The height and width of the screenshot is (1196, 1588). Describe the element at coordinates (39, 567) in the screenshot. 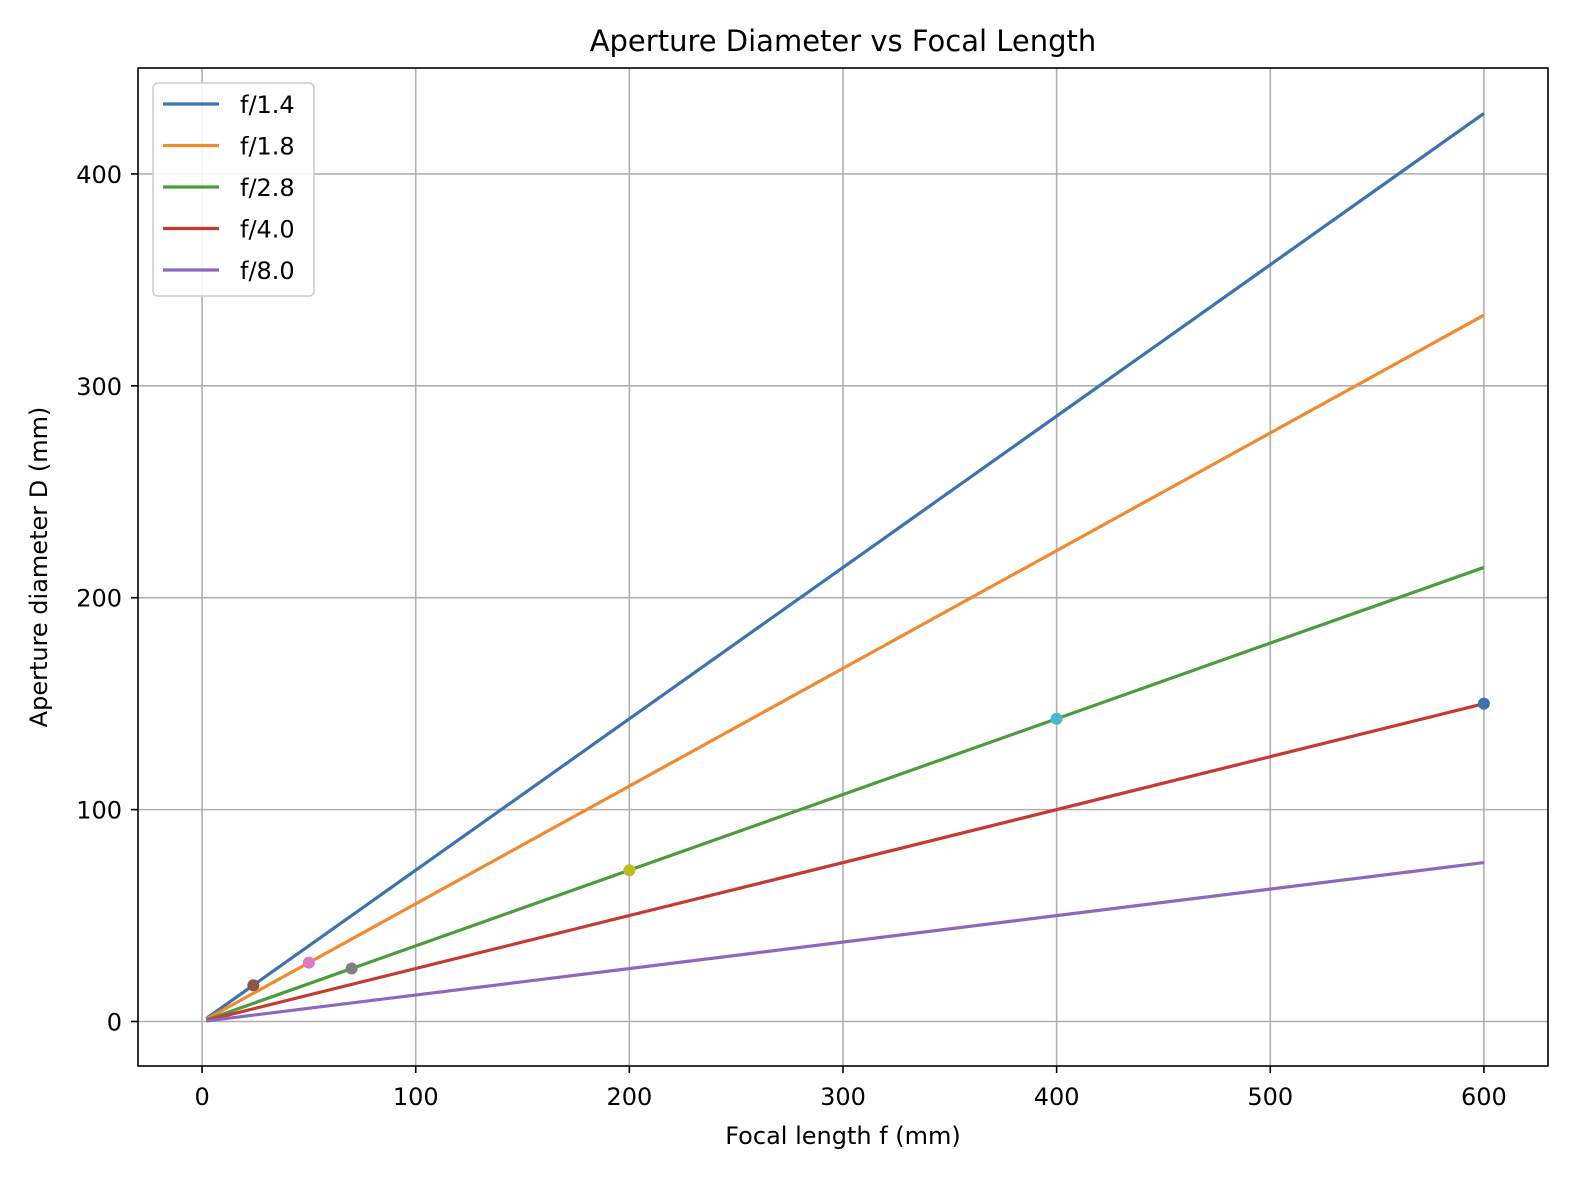

I see `y-axis-label: Aperture diameter D (mm)` at that location.